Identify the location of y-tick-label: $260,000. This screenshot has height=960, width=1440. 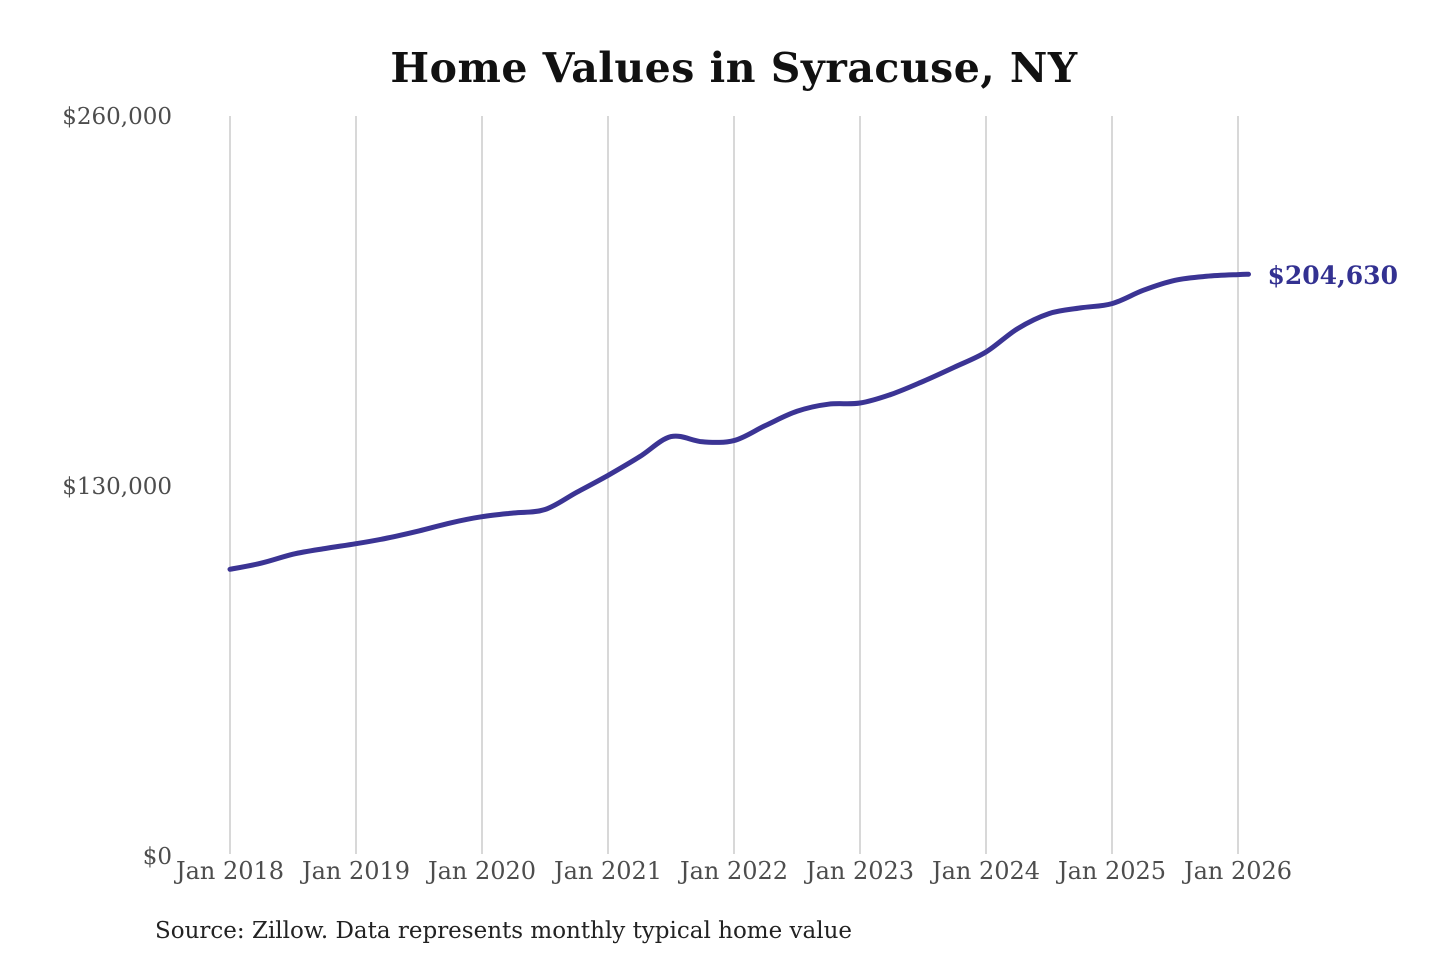
(117, 116).